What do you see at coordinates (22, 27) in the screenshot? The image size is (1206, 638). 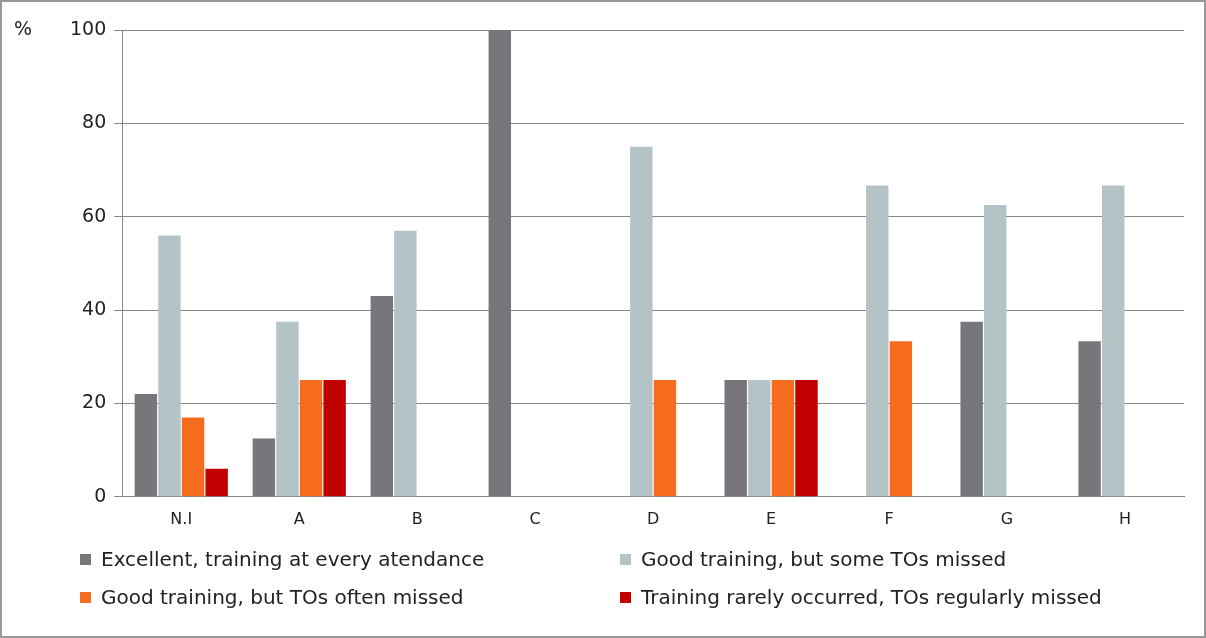 I see `y-axis-title: %` at bounding box center [22, 27].